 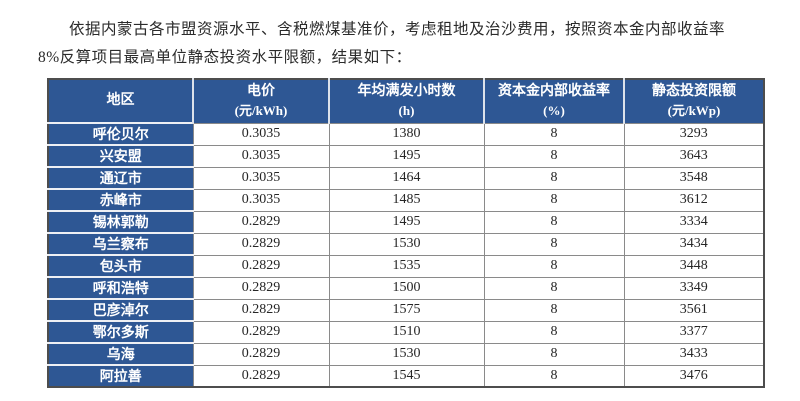 I want to click on value-cell: 1510, so click(x=406, y=332).